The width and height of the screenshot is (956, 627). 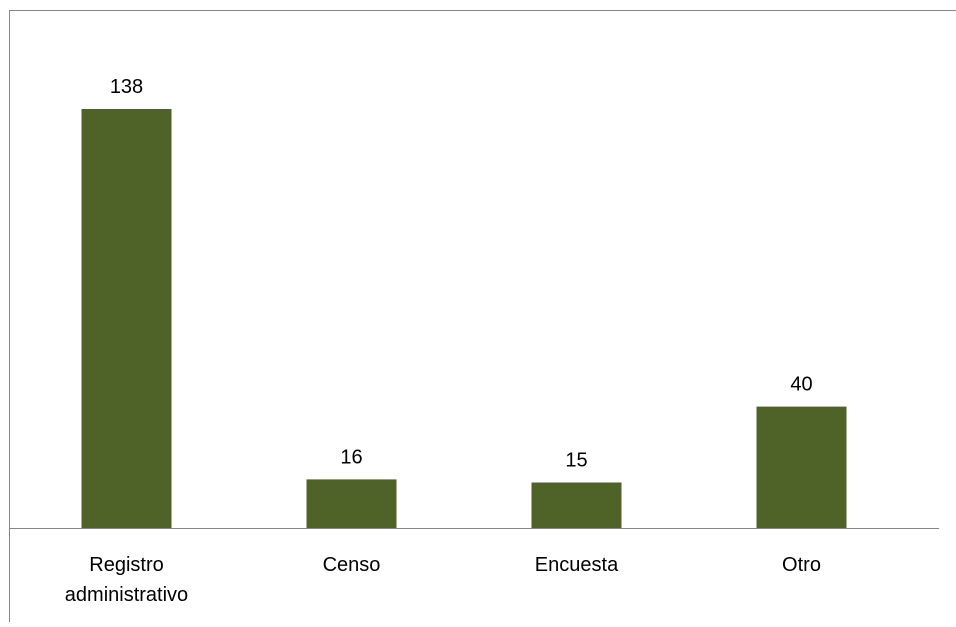 What do you see at coordinates (577, 565) in the screenshot?
I see `category-label-2: Encuesta` at bounding box center [577, 565].